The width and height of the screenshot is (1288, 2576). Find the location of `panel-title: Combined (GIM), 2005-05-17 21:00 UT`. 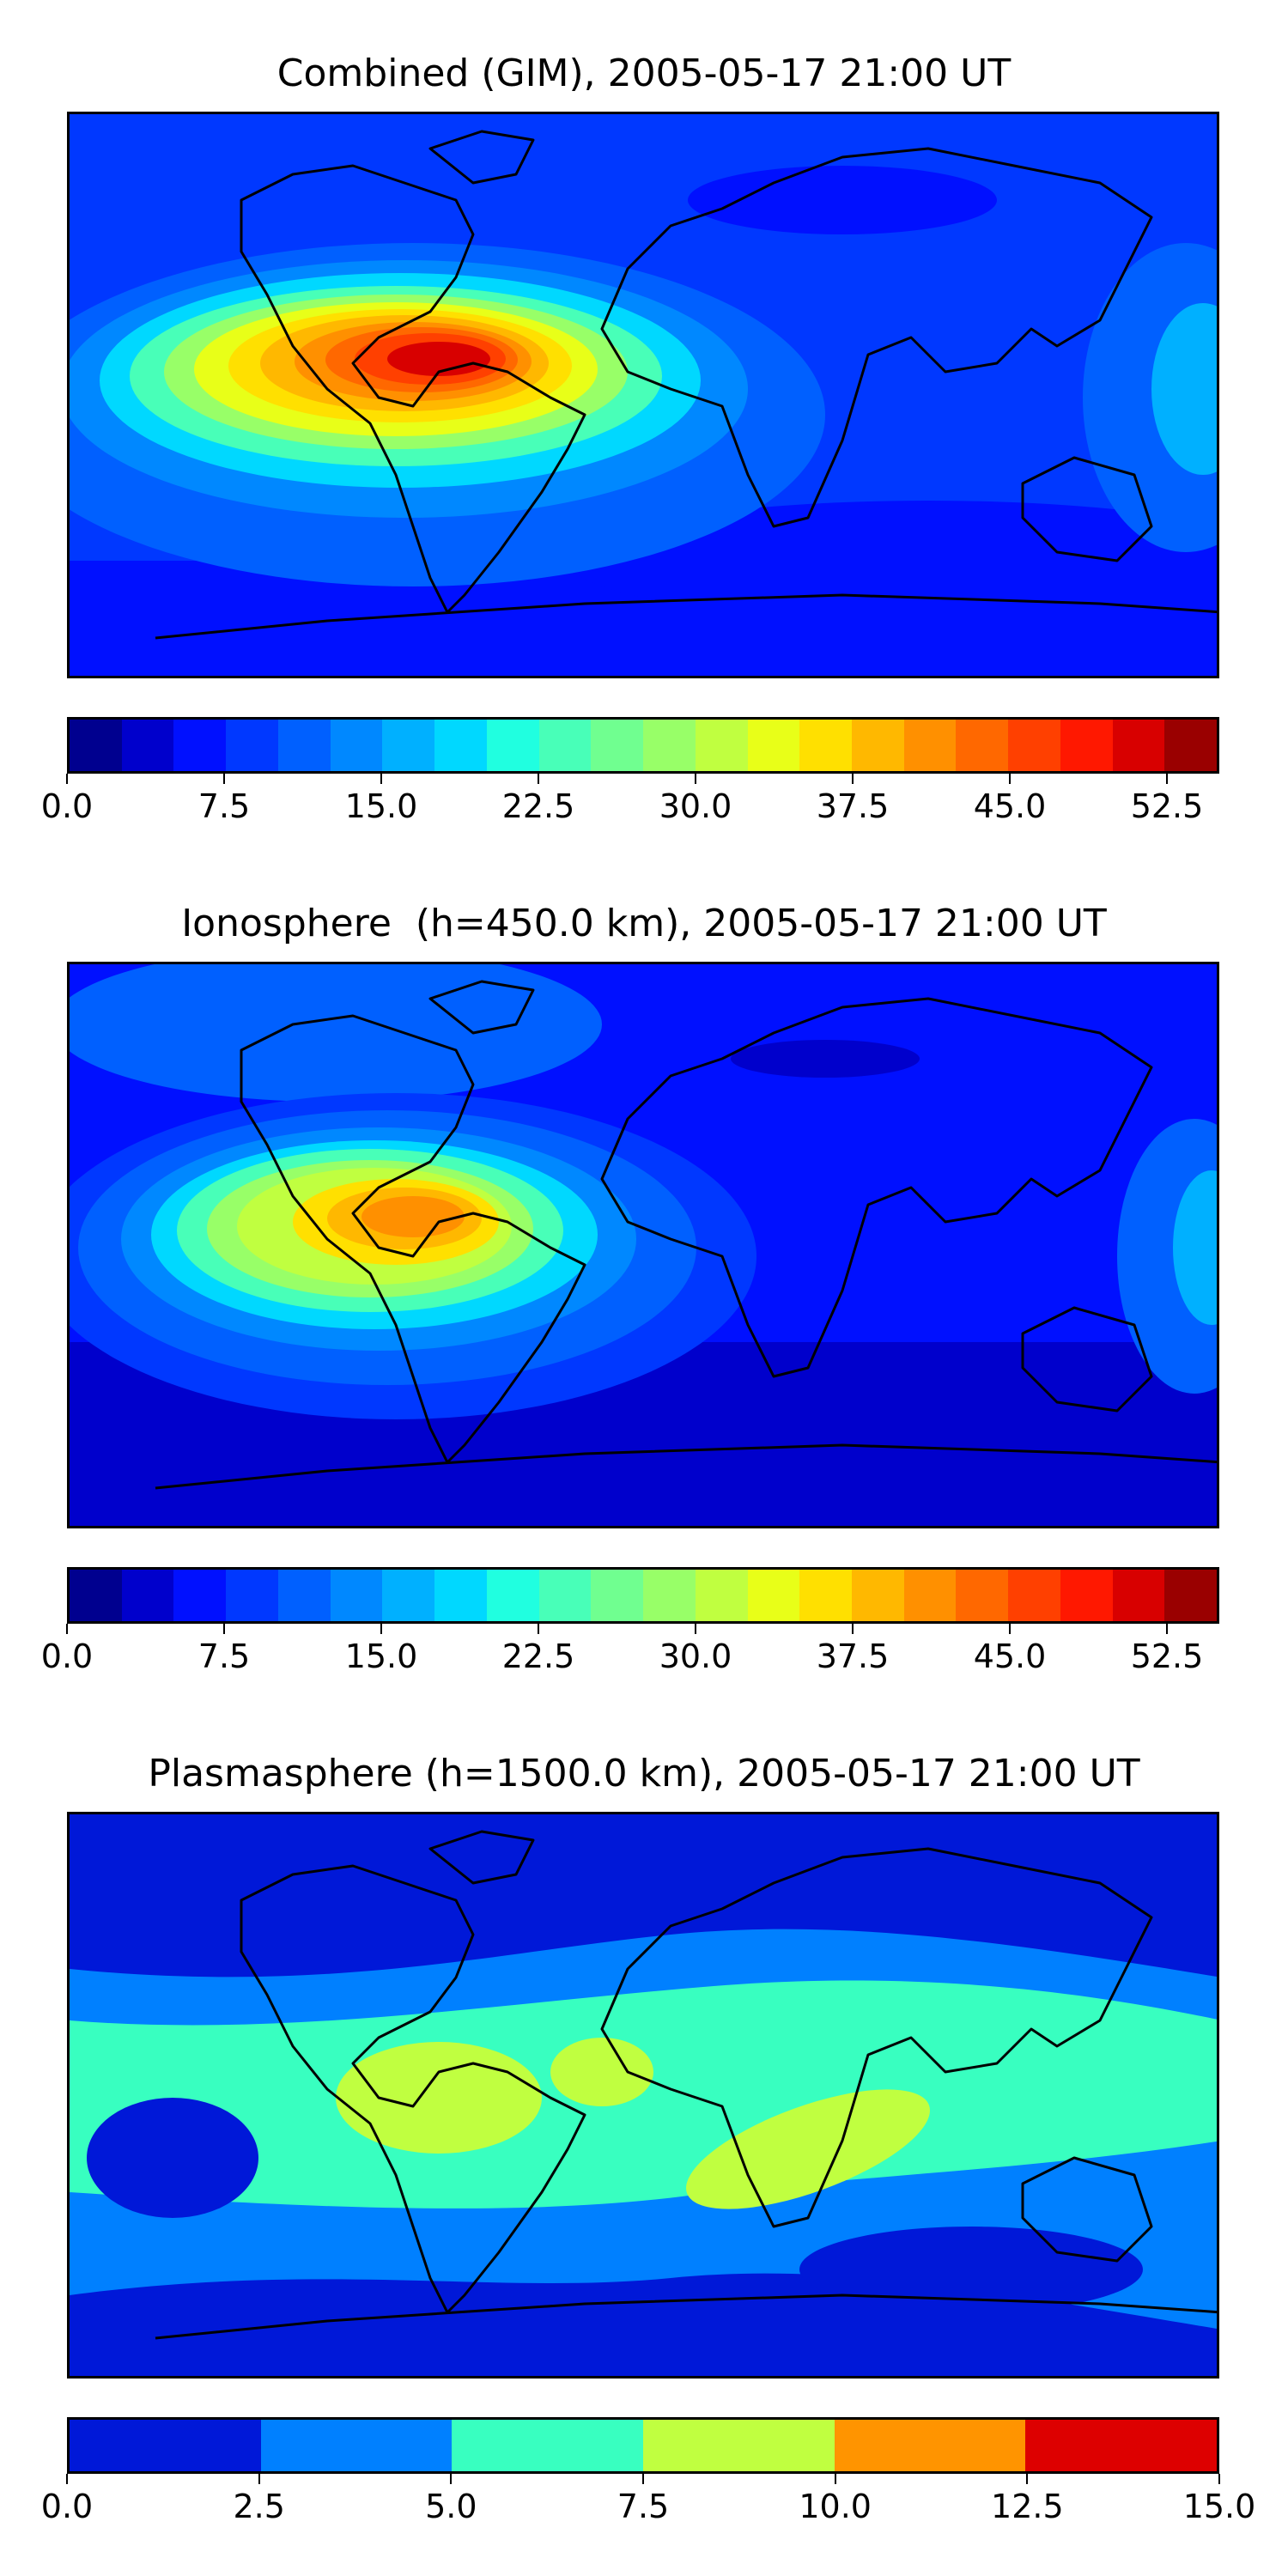

panel-title: Combined (GIM), 2005-05-17 21:00 UT is located at coordinates (644, 74).